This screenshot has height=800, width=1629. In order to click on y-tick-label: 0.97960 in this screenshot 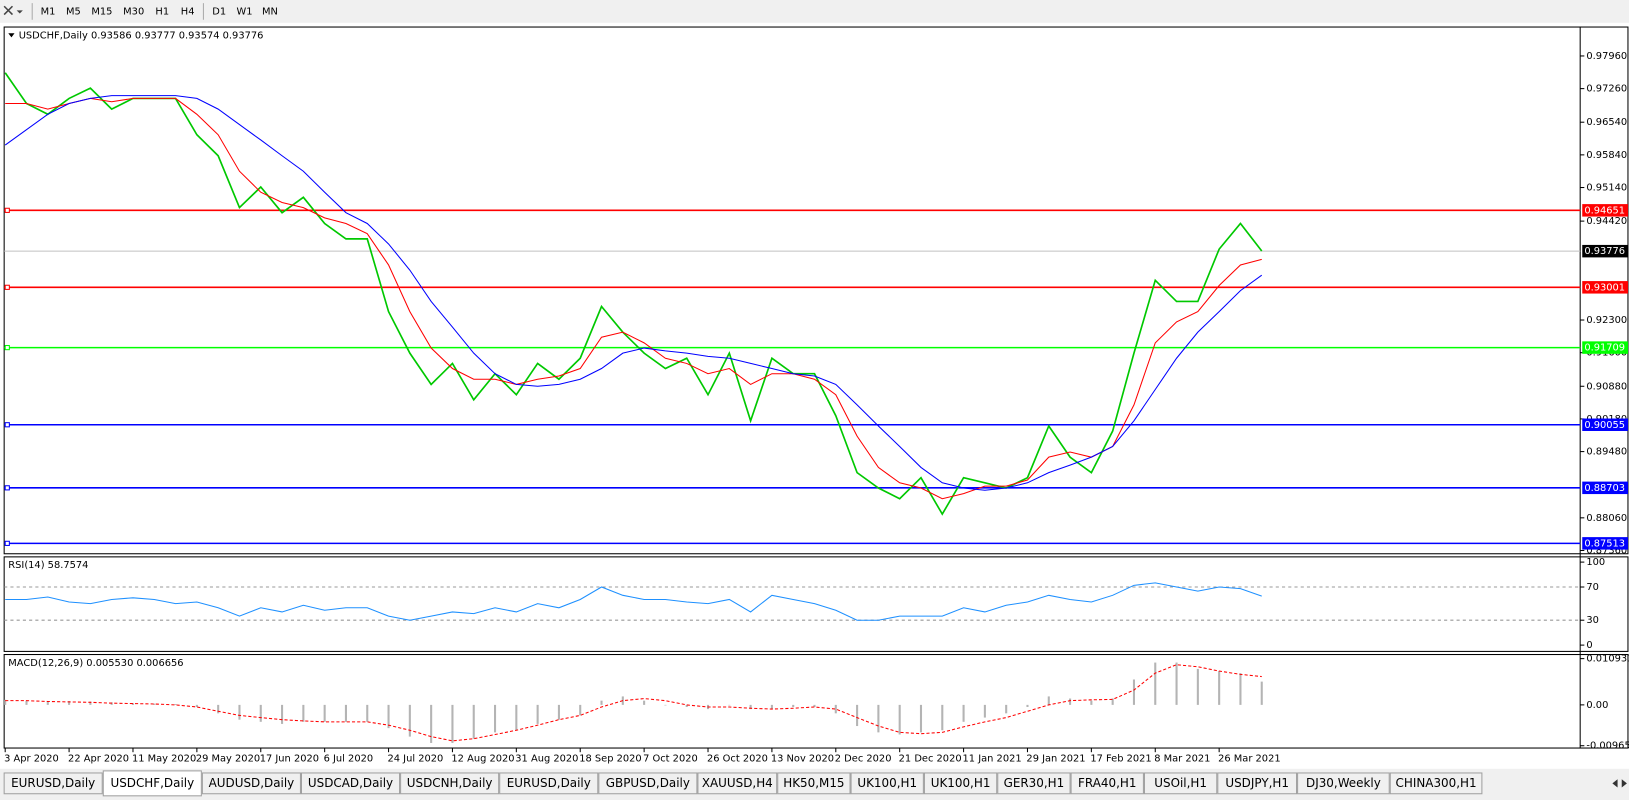, I will do `click(1606, 56)`.